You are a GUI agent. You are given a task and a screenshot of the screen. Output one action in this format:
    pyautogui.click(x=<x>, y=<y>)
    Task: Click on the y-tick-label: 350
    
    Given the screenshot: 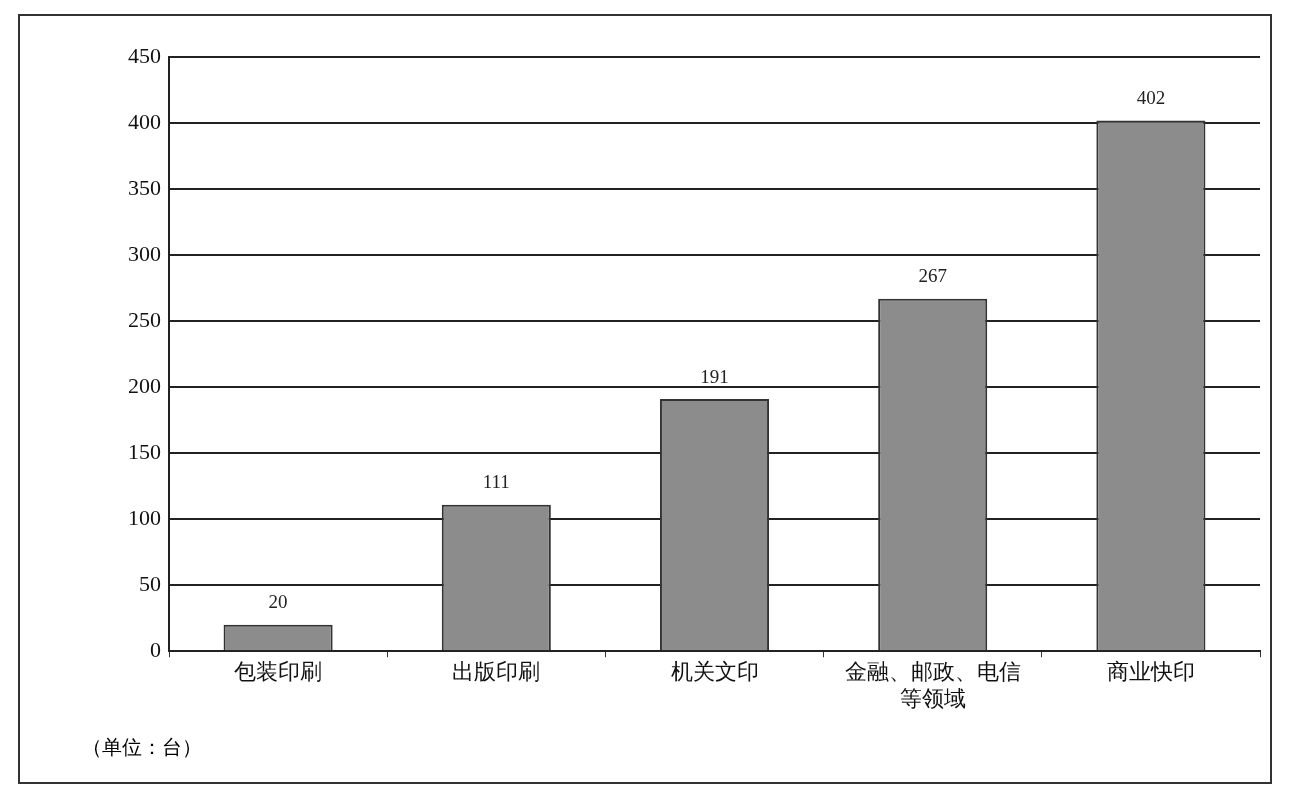 What is the action you would take?
    pyautogui.click(x=144, y=187)
    